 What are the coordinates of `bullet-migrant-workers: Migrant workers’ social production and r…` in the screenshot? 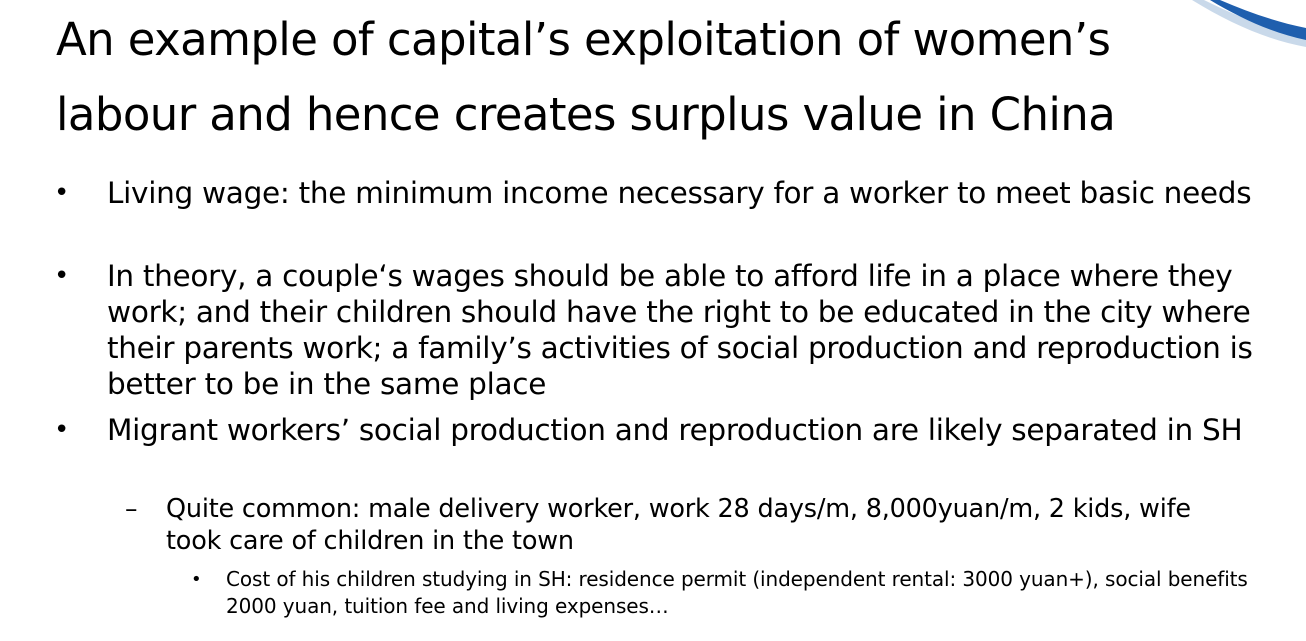 It's located at (675, 430).